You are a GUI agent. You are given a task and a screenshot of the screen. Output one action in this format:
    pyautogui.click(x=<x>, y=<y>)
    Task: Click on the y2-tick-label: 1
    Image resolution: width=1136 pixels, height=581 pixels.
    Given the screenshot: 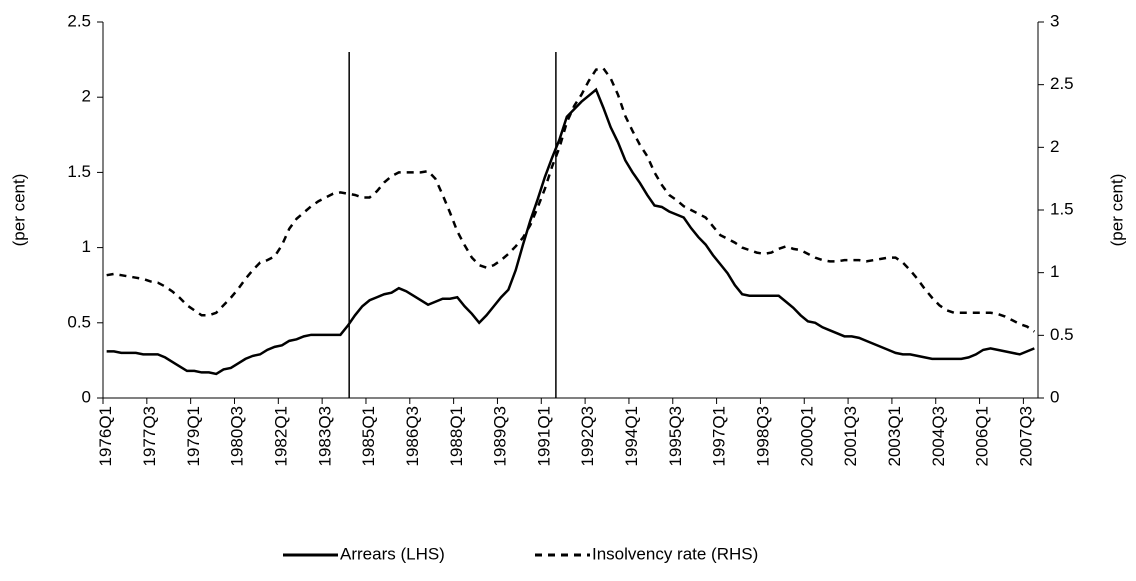 What is the action you would take?
    pyautogui.click(x=1054, y=271)
    